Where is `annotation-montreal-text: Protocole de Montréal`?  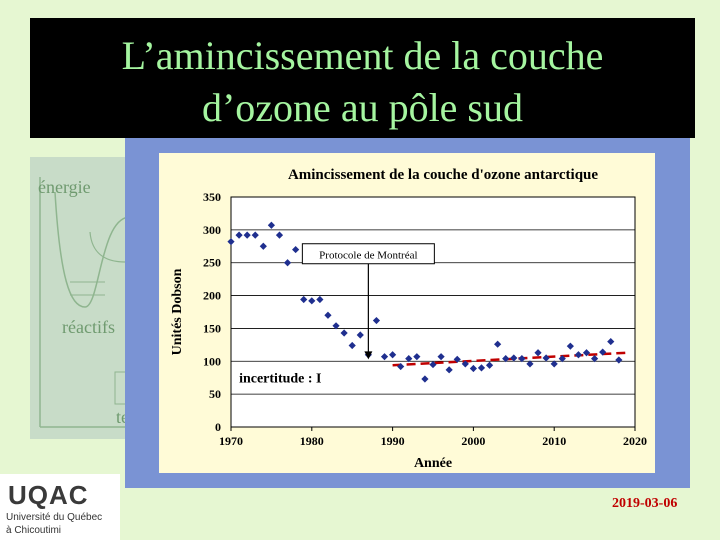 annotation-montreal-text: Protocole de Montréal is located at coordinates (368, 256).